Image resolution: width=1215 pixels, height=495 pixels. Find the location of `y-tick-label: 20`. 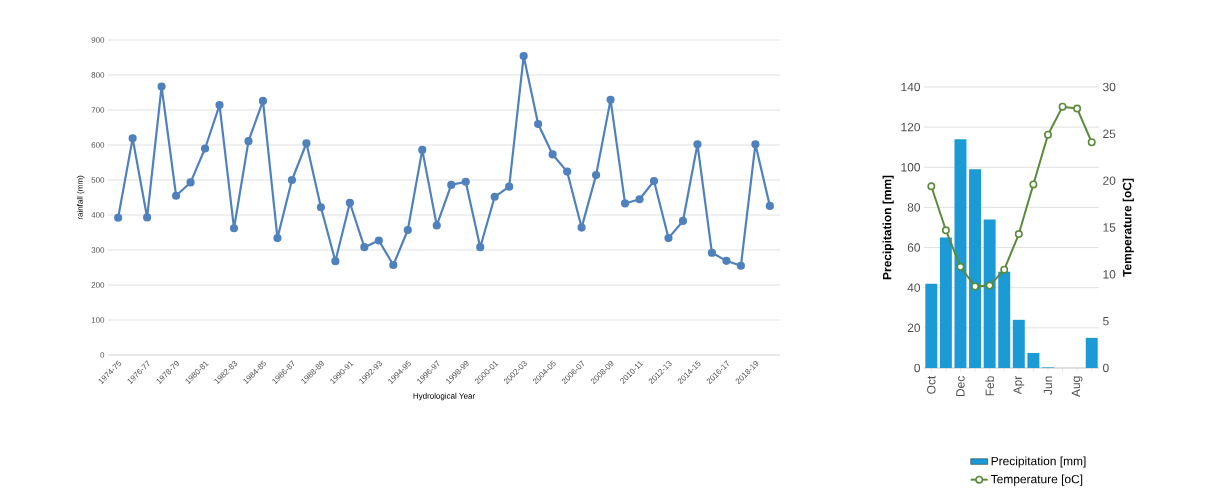

y-tick-label: 20 is located at coordinates (914, 328).